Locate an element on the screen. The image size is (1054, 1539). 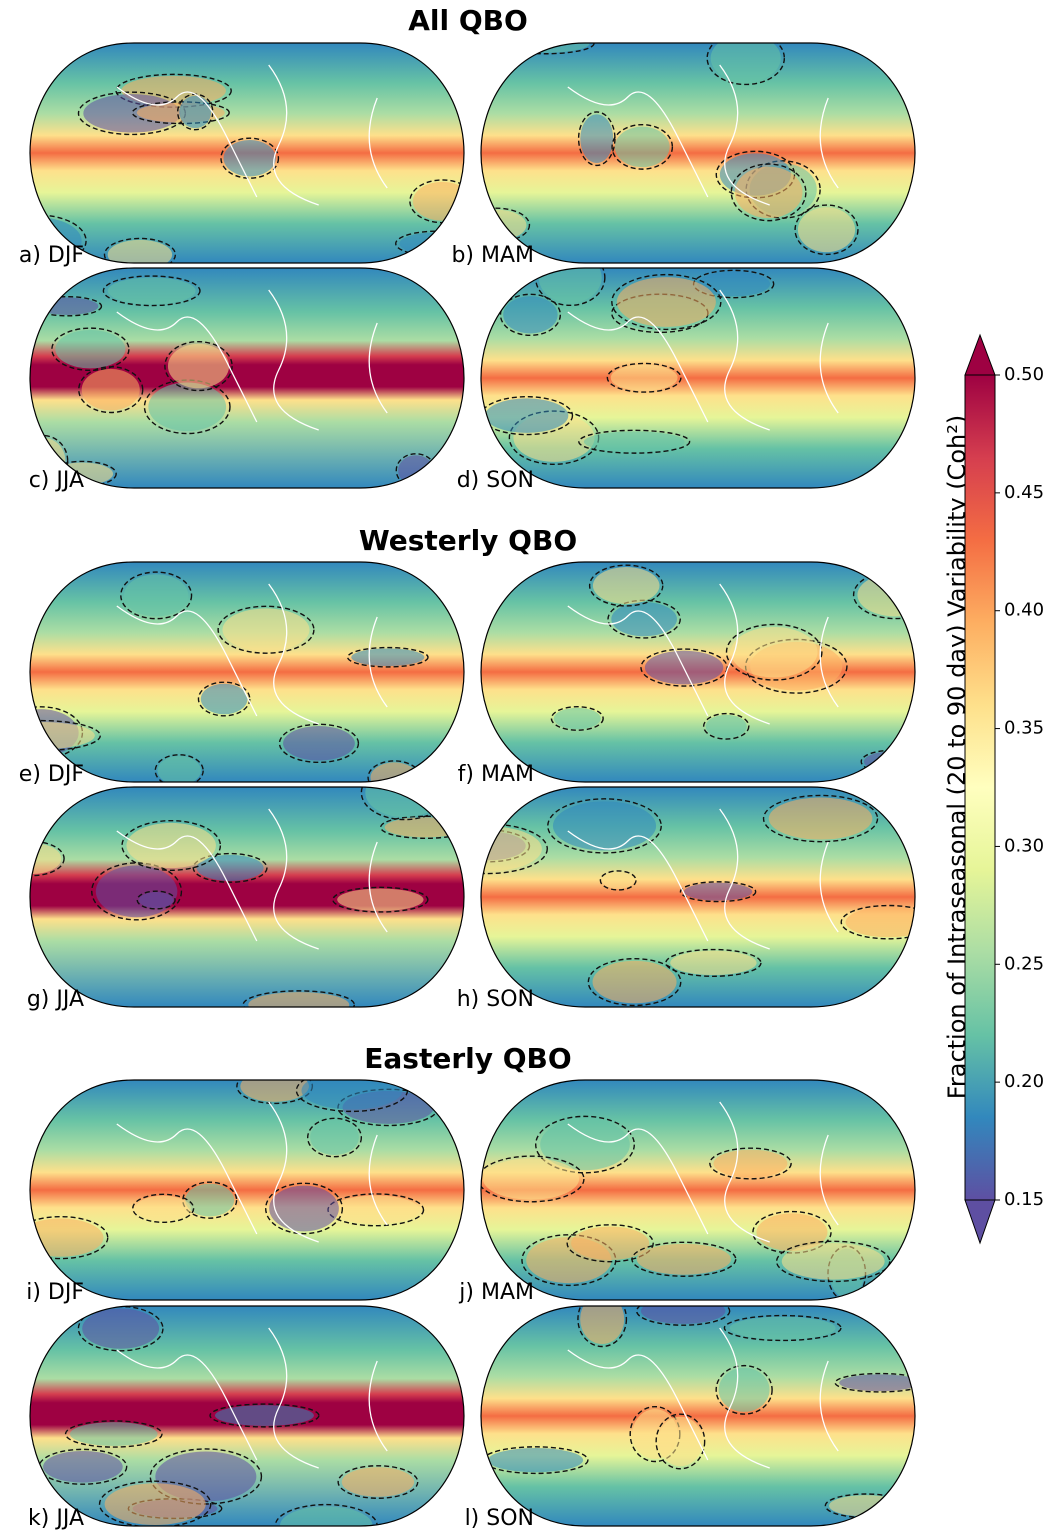
panel-label: k) JJA is located at coordinates (56, 1518).